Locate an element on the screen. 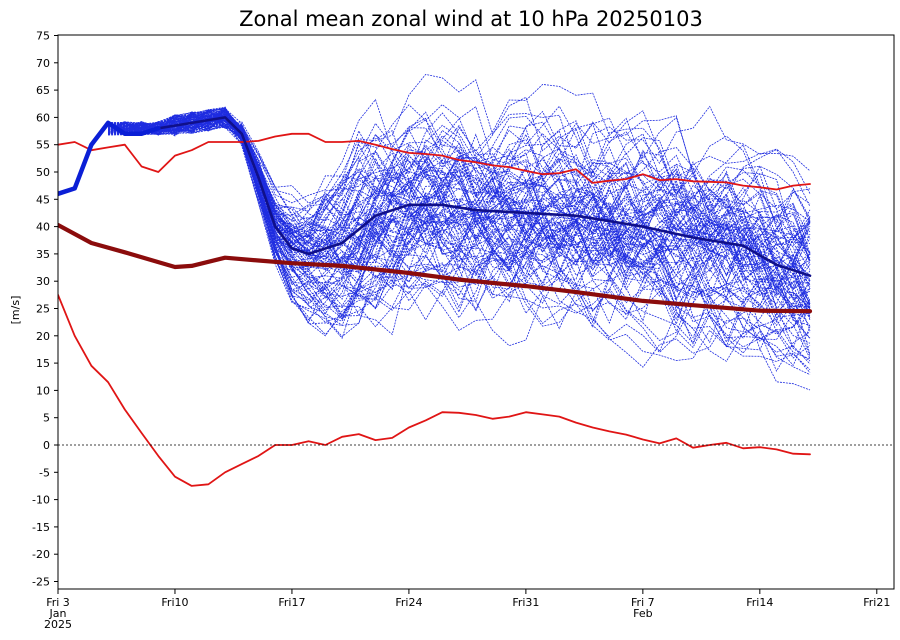 The height and width of the screenshot is (640, 900). y-tick-label: 60 is located at coordinates (43, 117).